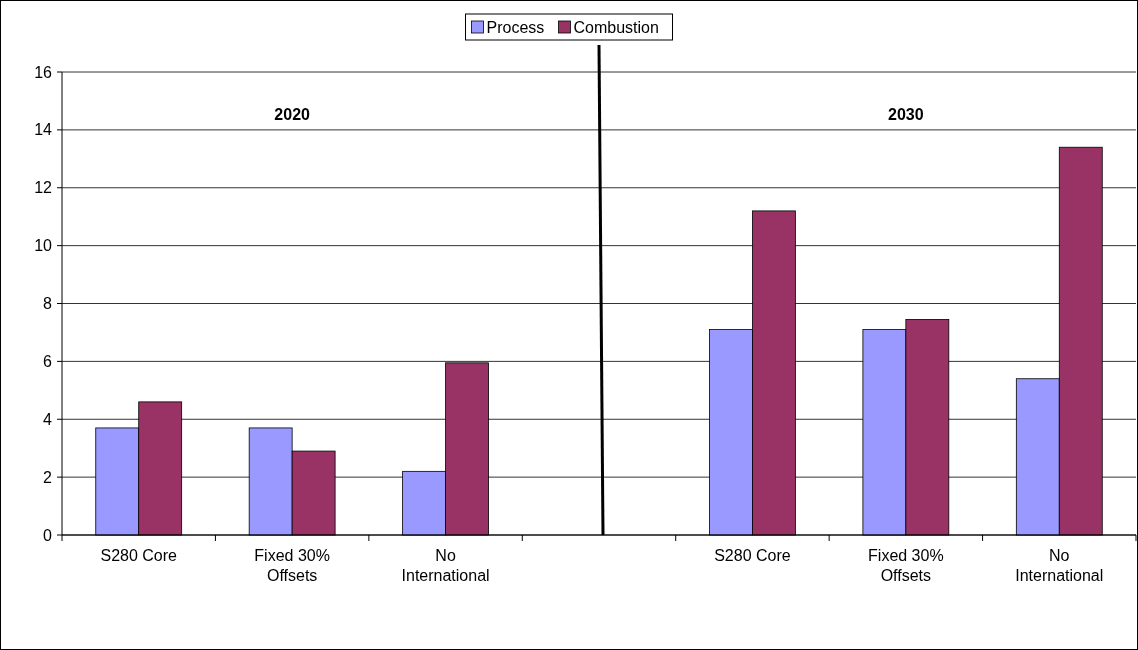  I want to click on annotation: 2020, so click(292, 114).